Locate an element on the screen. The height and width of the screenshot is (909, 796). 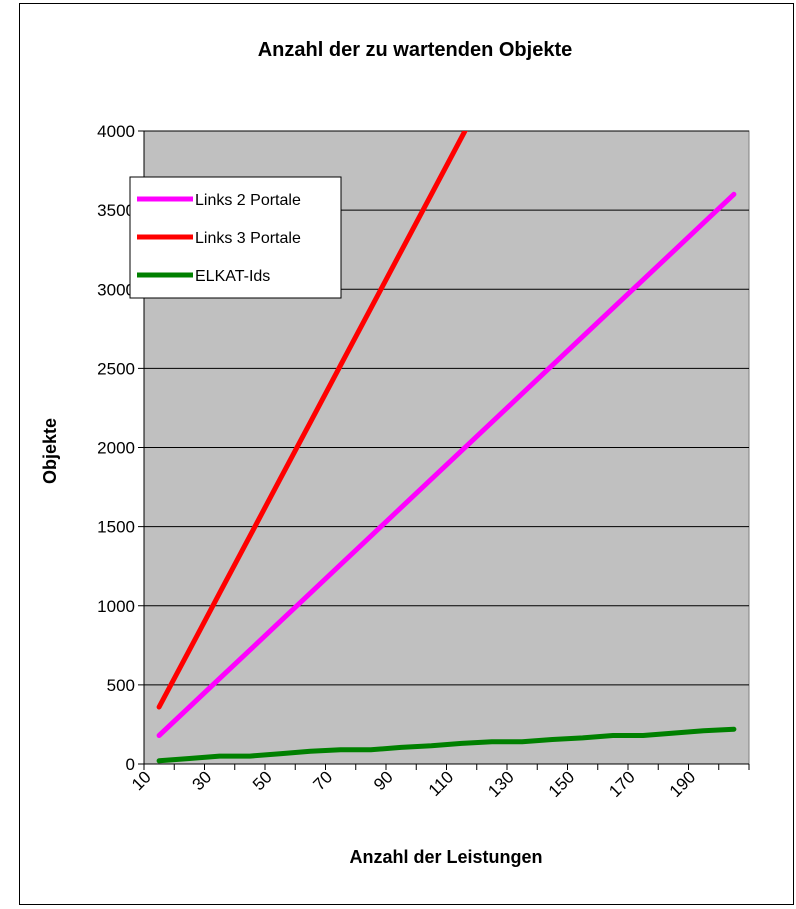
y-tick-labels: 0 500 1000 1500 2000 2500 3000 3500 4000 is located at coordinates (116, 448).